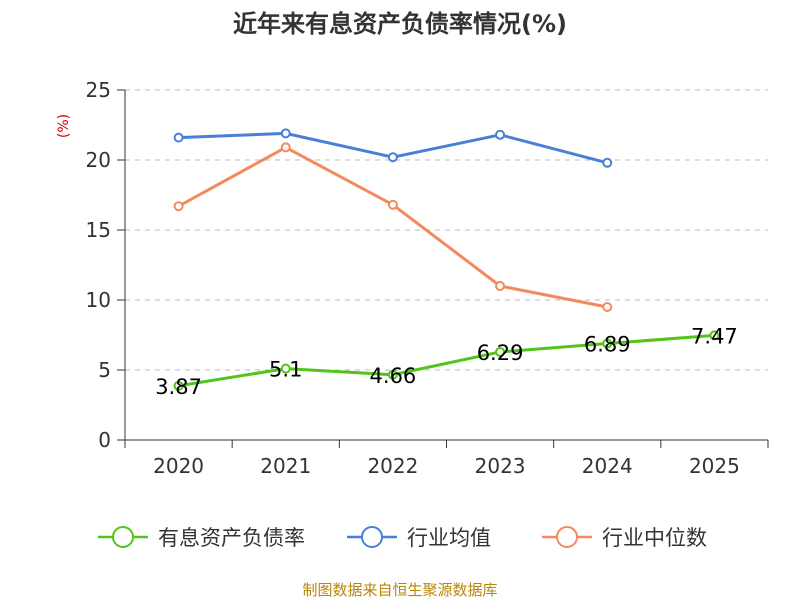 The image size is (800, 600). I want to click on legend-item: 有息资产负债率, so click(201, 538).